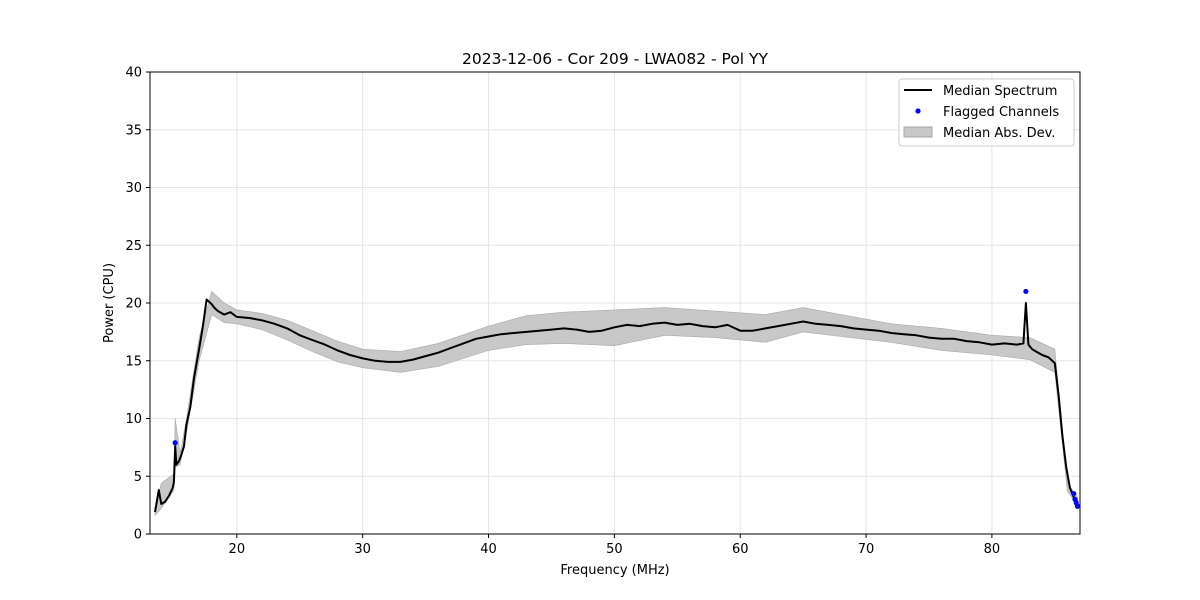 The image size is (1200, 600). Describe the element at coordinates (918, 111) in the screenshot. I see `legend-dot-swatch` at that location.